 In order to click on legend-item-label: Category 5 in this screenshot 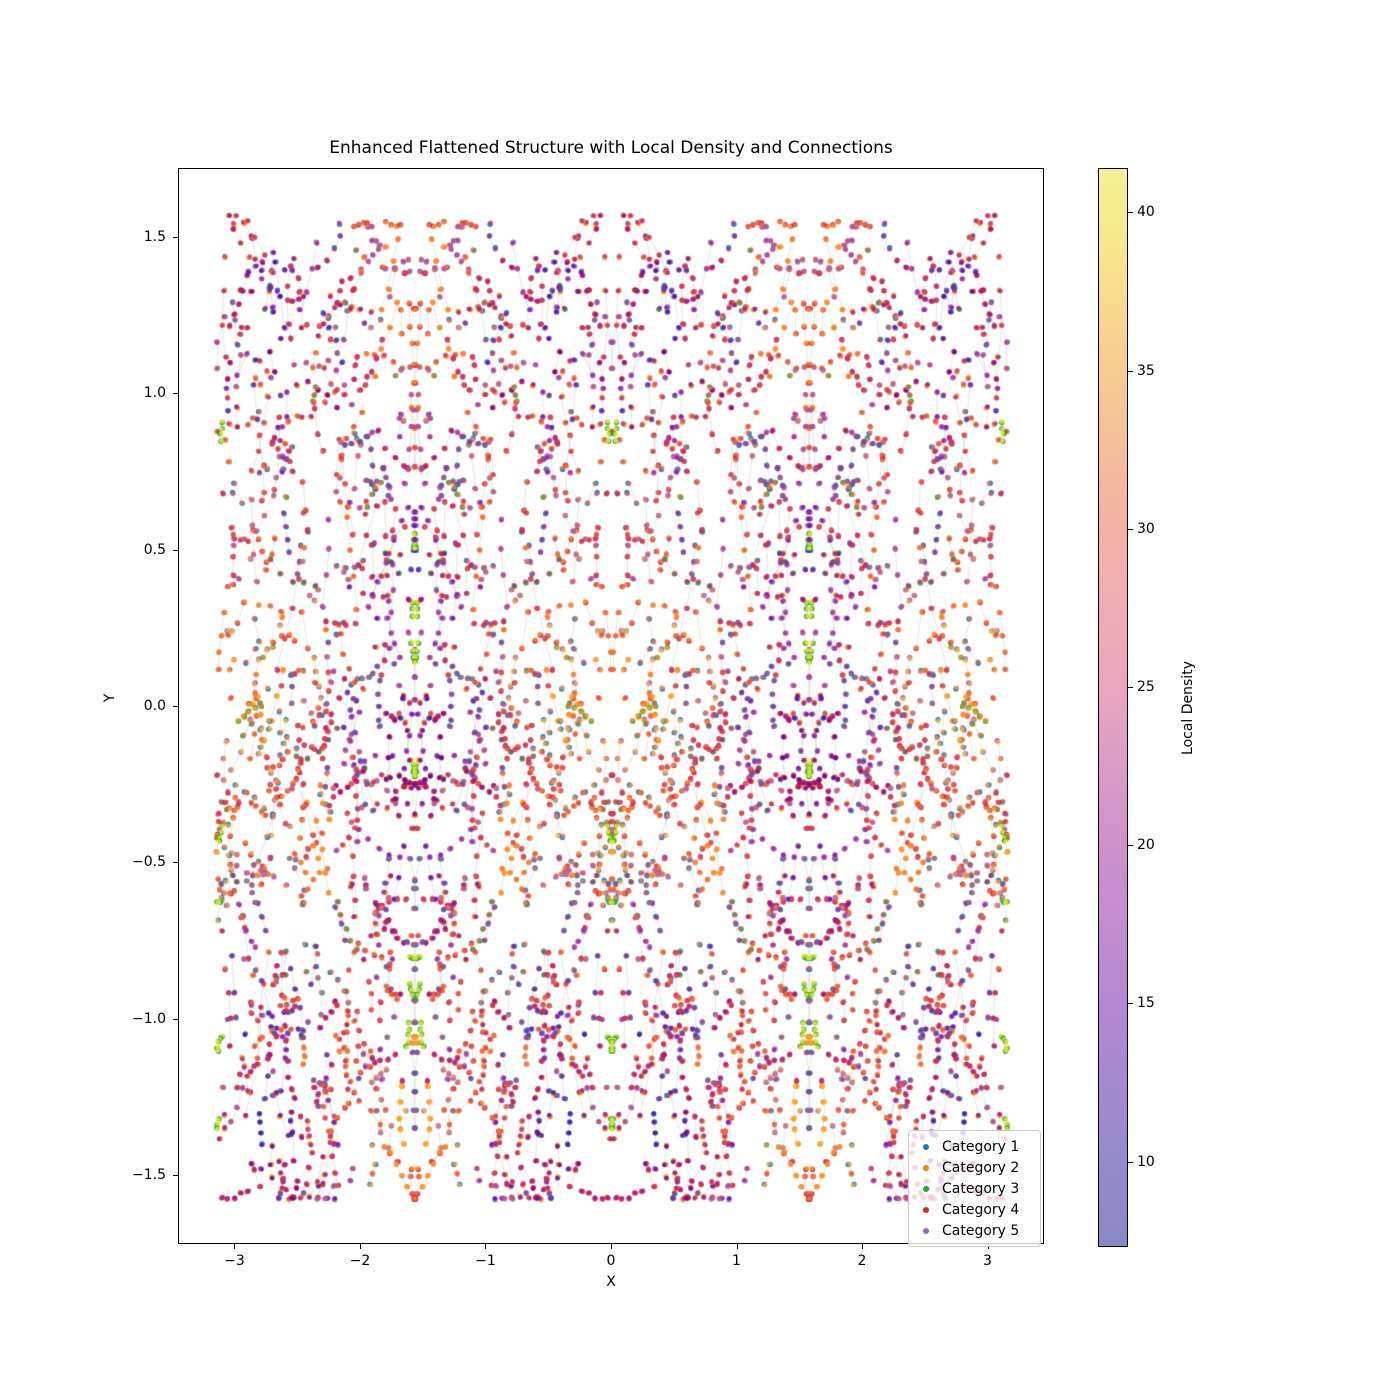, I will do `click(981, 1230)`.